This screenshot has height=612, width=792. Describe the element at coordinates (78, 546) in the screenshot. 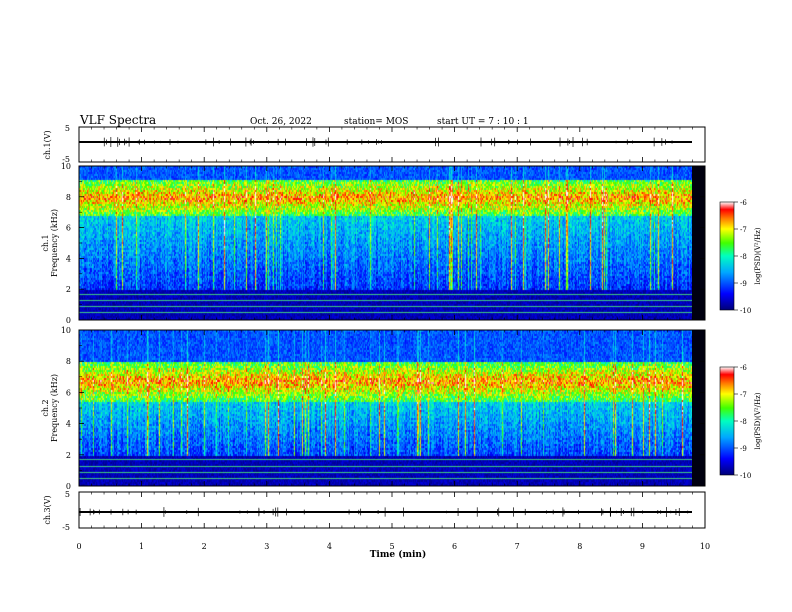

I see `xtick-label: 0` at that location.